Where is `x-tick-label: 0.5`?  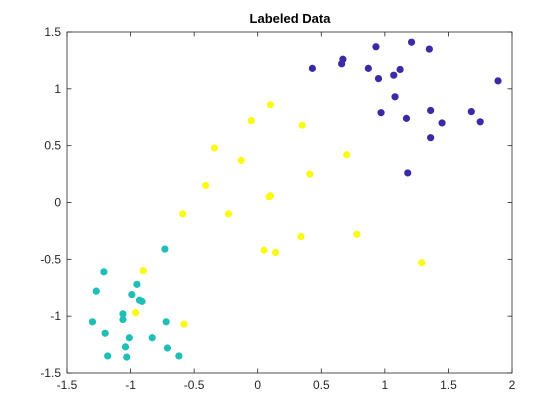 x-tick-label: 0.5 is located at coordinates (321, 385).